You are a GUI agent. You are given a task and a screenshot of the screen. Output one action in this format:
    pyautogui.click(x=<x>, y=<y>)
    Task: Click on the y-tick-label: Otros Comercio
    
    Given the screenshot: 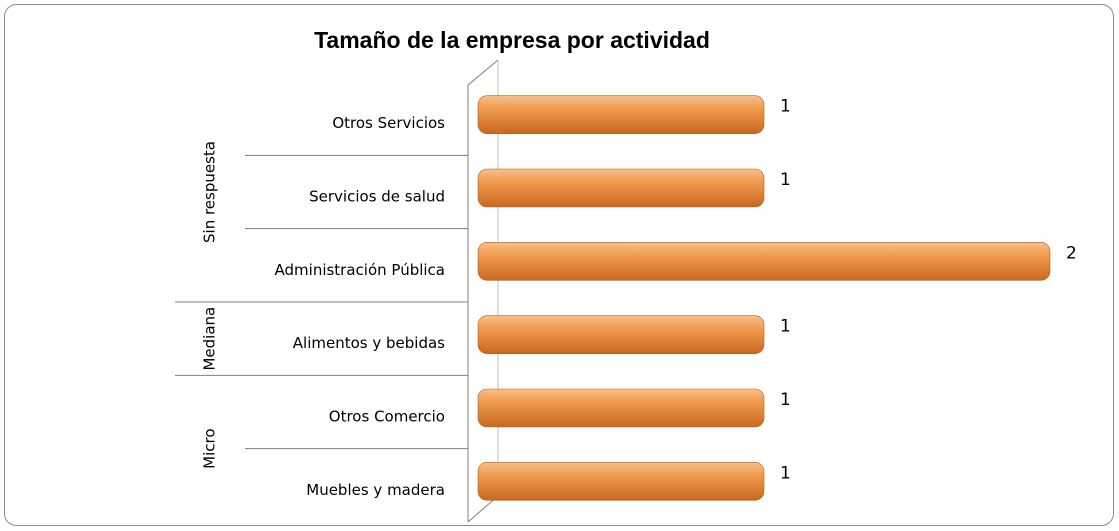 What is the action you would take?
    pyautogui.click(x=387, y=417)
    